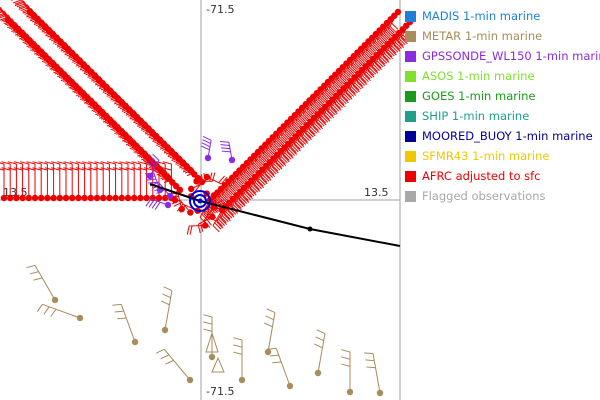 The image size is (600, 400). Describe the element at coordinates (502, 36) in the screenshot. I see `legend-item: METAR 1-min marine` at that location.